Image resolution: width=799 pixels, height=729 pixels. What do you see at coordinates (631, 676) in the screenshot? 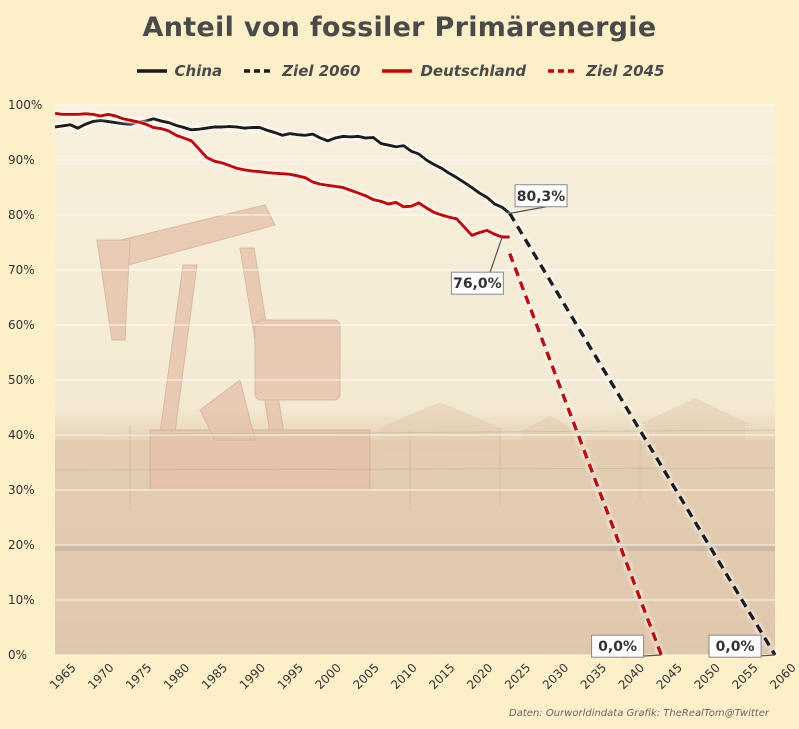
I see `x-tick-label: 2040` at bounding box center [631, 676].